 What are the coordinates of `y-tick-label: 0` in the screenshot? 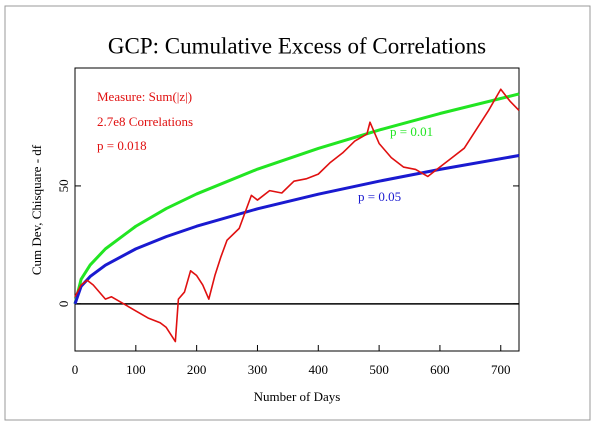 It's located at (63, 304).